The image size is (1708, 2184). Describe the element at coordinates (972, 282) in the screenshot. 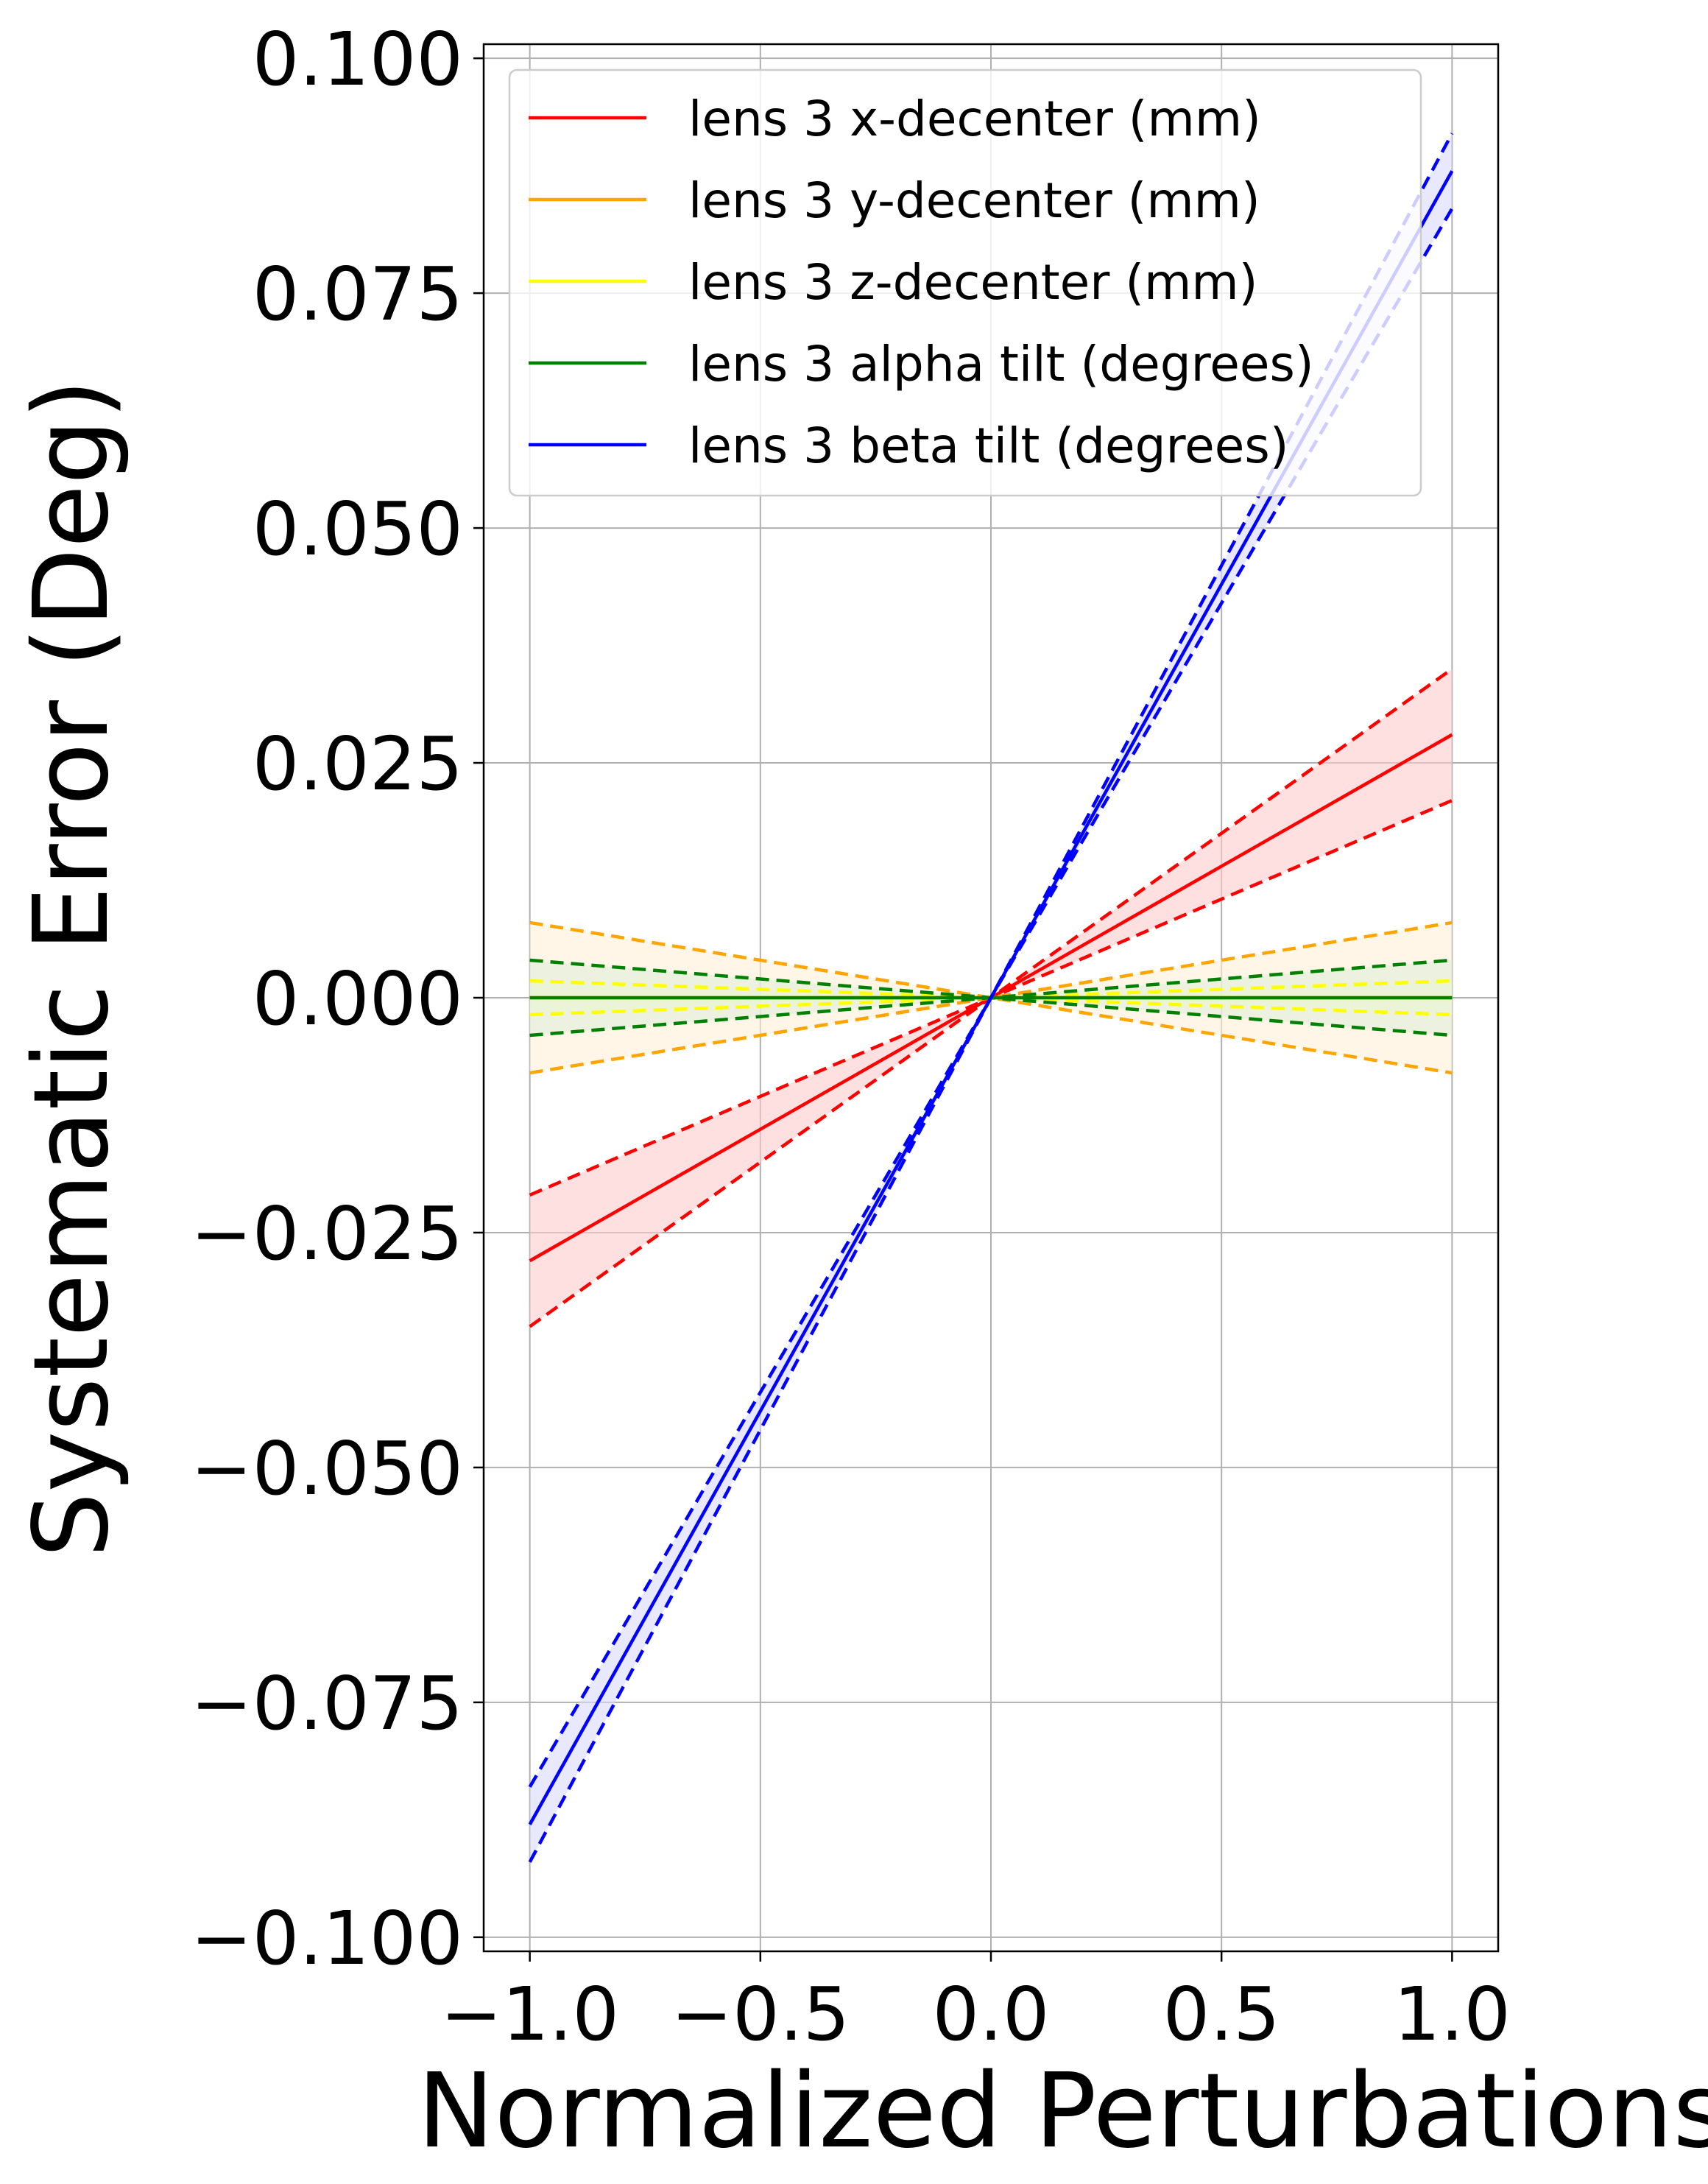

I see `legend-label: lens 3 z-decenter (mm)` at that location.